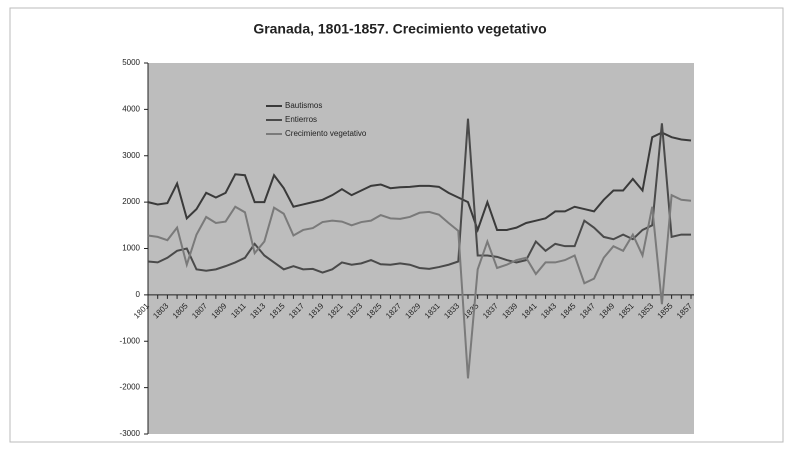 This screenshot has width=793, height=449. I want to click on legend-label: Entierros, so click(301, 119).